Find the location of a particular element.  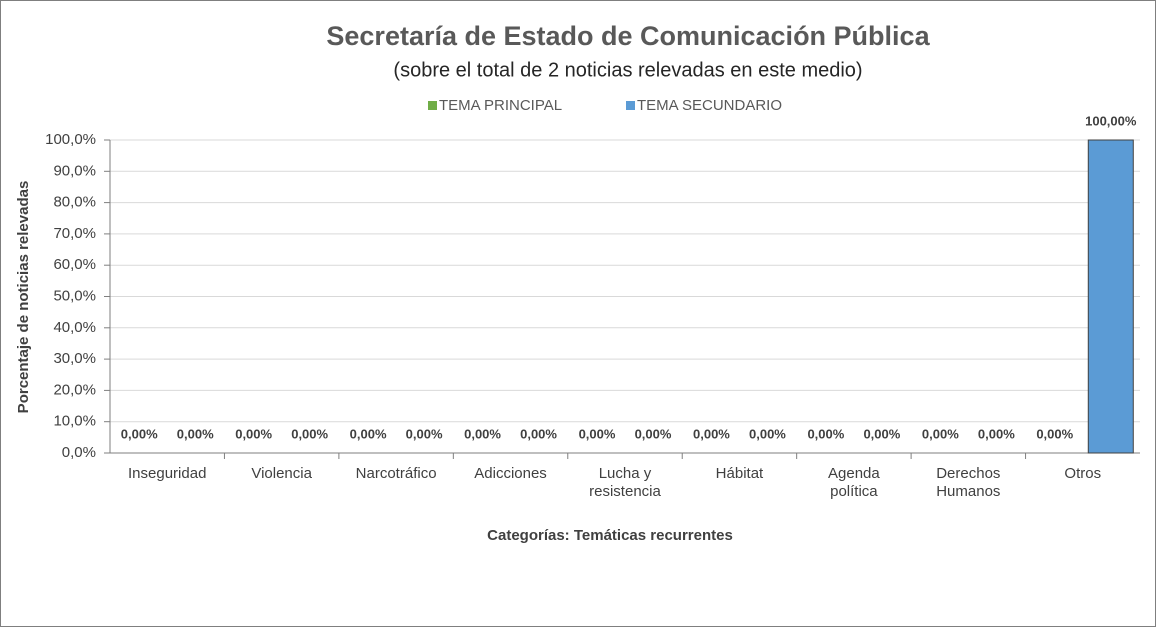

y-tick-label: 0,0% is located at coordinates (79, 452).